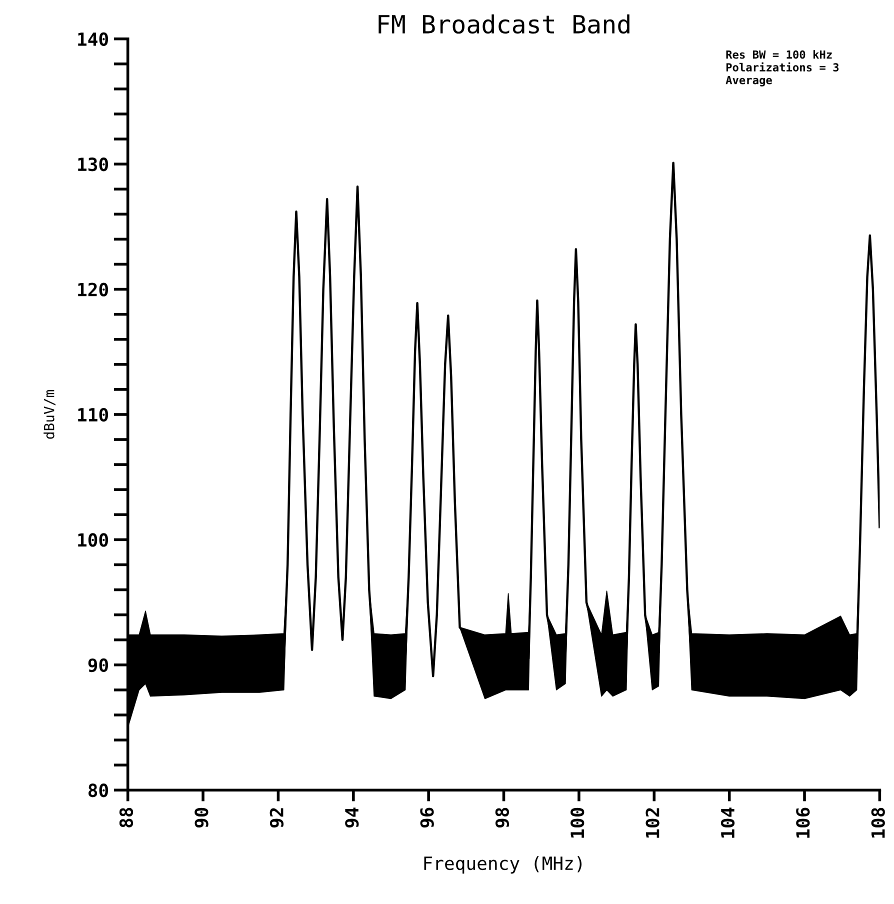 The width and height of the screenshot is (894, 904). Describe the element at coordinates (277, 818) in the screenshot. I see `x-tick-label: 92` at that location.